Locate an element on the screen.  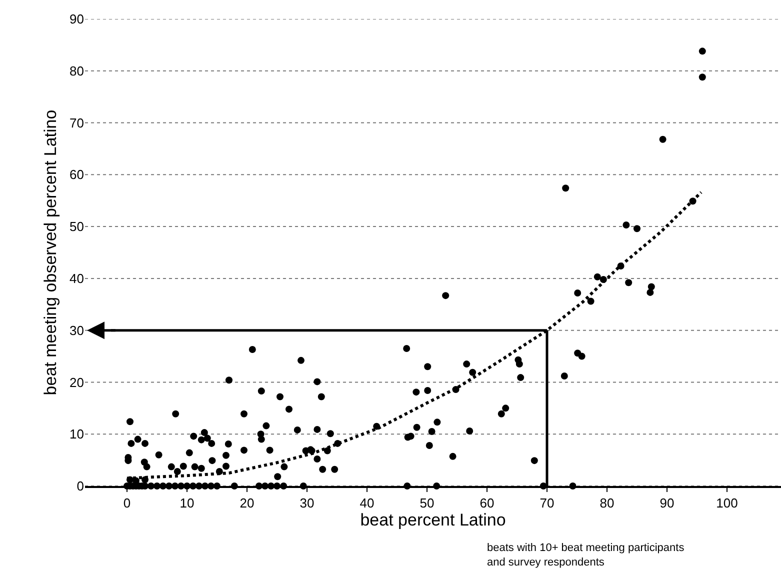
x-tick-label: 60 is located at coordinates (487, 503).